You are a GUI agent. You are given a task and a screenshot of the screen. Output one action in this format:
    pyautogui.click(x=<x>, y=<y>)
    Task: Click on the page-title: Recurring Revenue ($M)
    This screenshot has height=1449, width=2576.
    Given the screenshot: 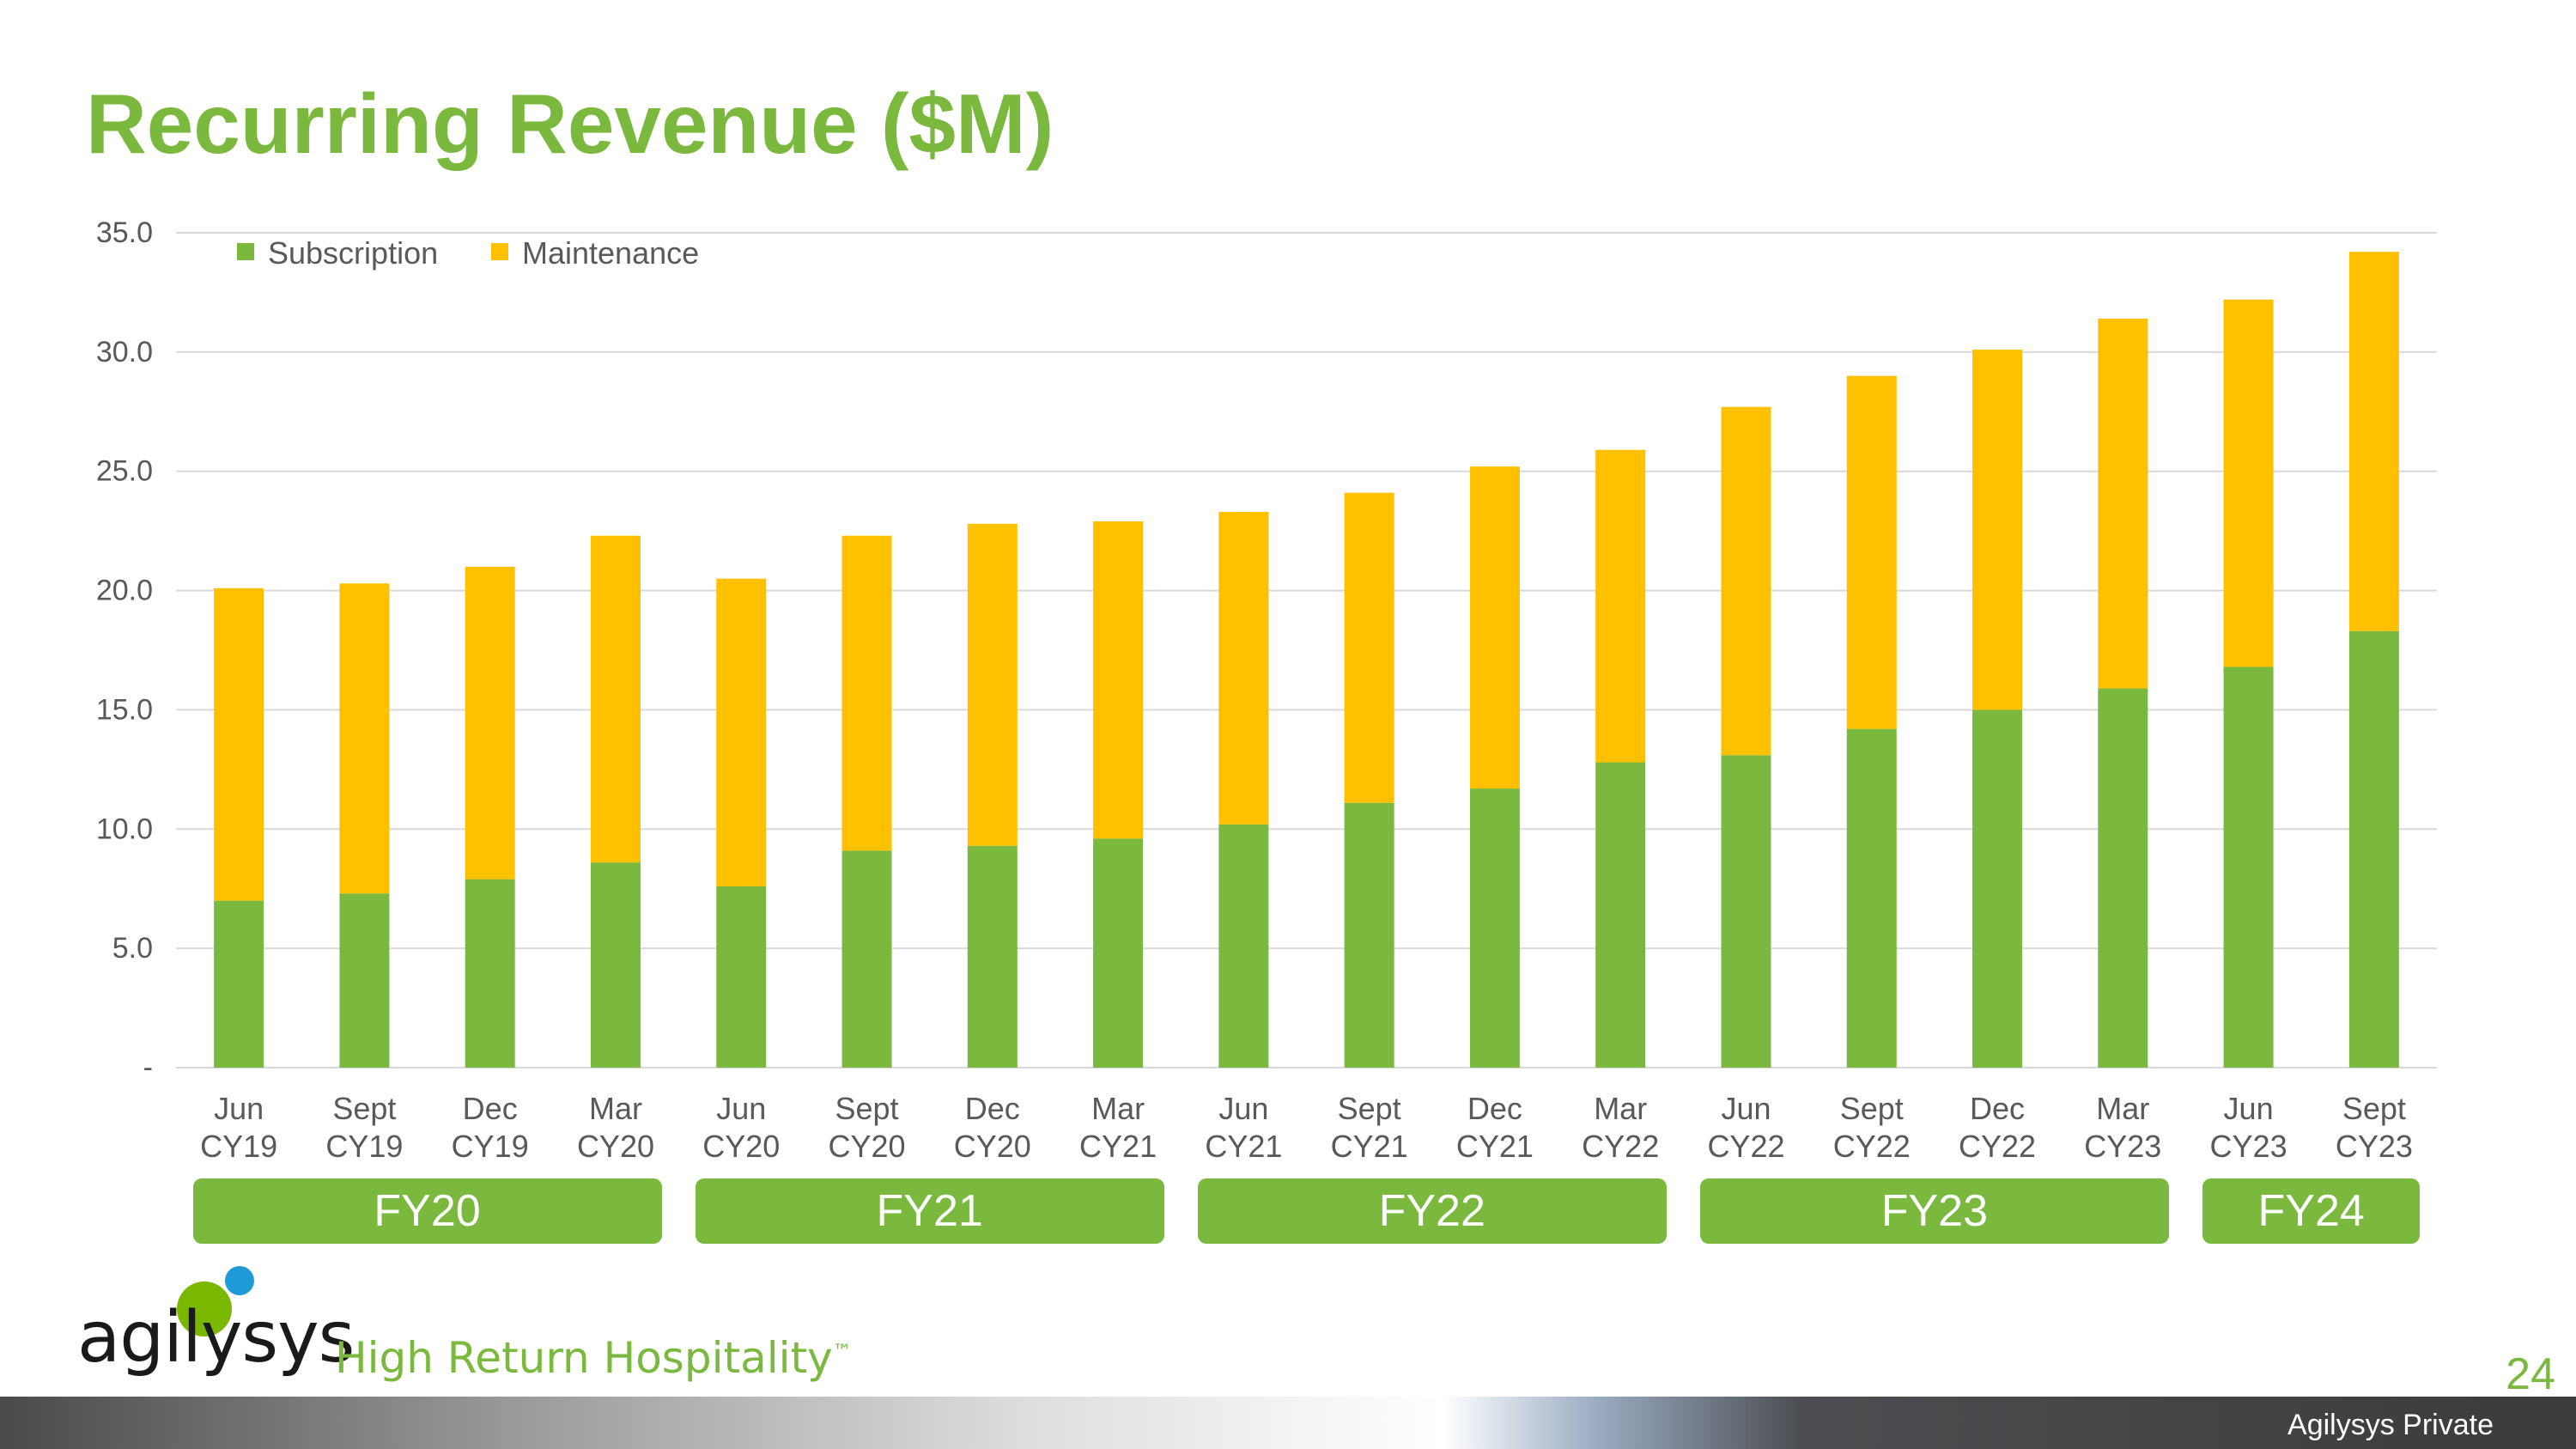 What is the action you would take?
    pyautogui.click(x=570, y=124)
    